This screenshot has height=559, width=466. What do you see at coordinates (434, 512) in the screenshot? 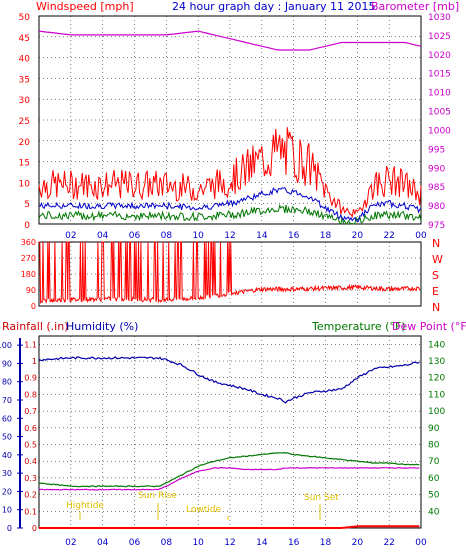
I see `temperature-tick-label: 40` at bounding box center [434, 512].